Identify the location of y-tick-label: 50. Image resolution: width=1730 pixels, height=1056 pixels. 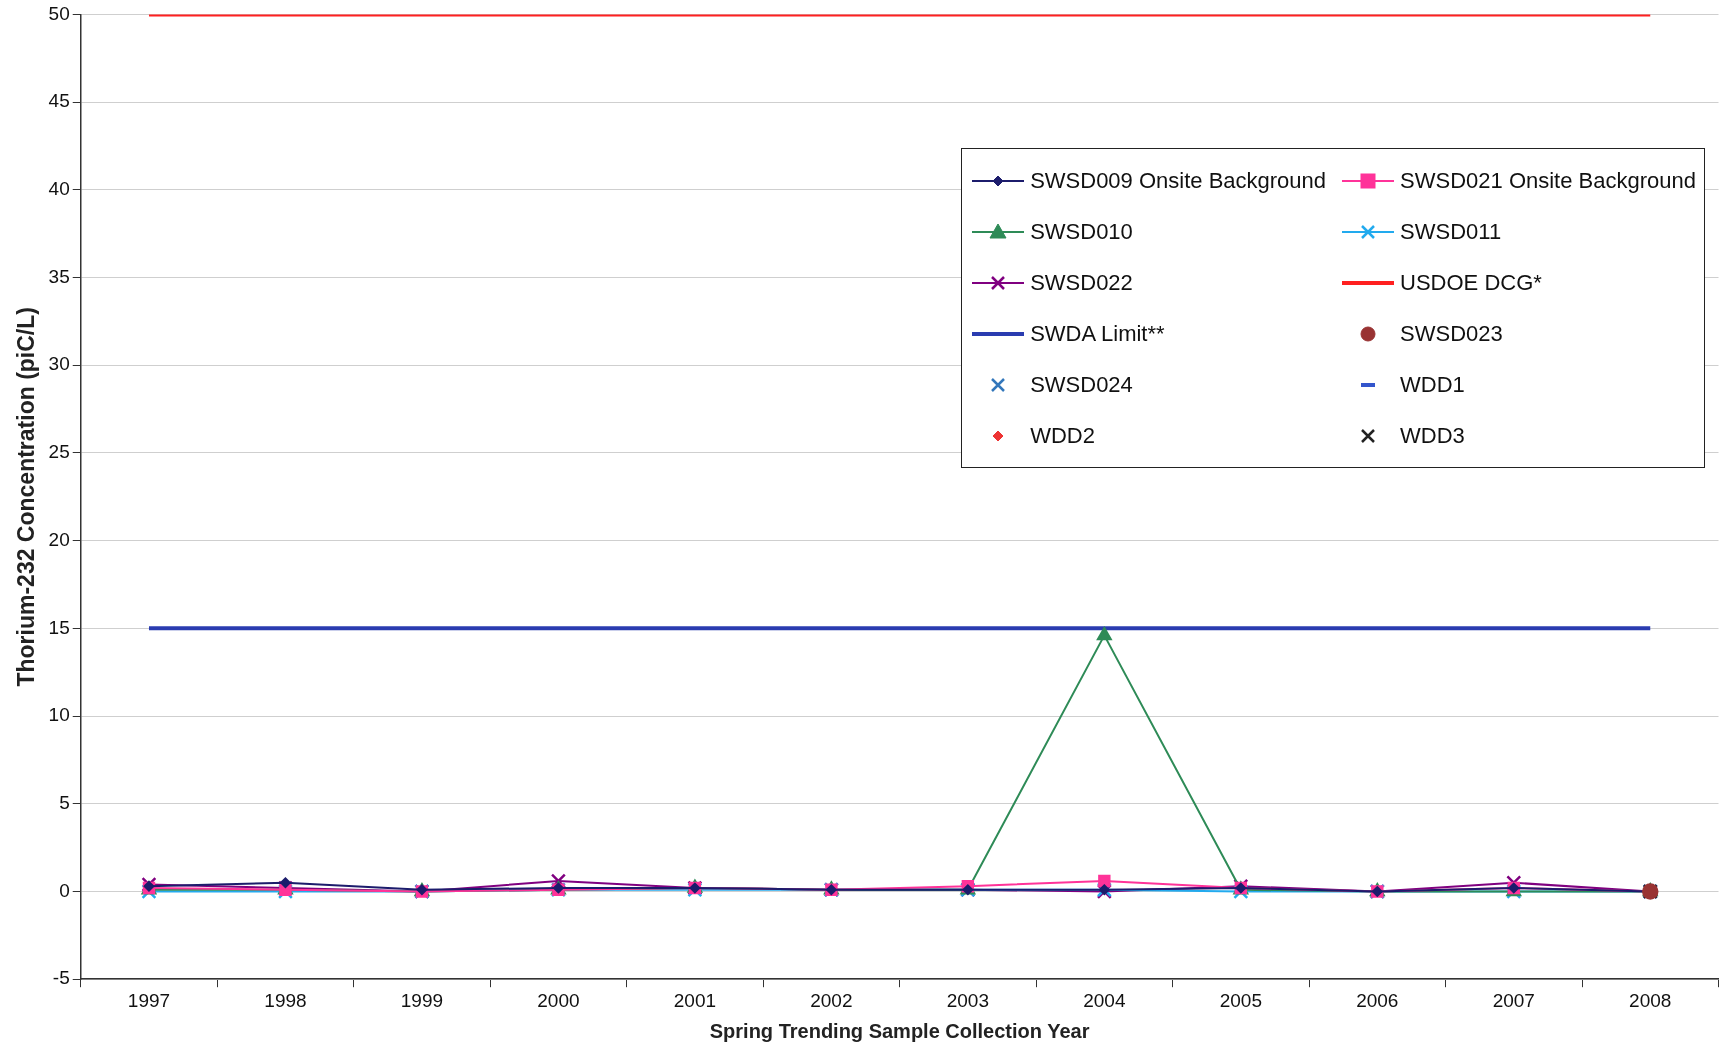
(59, 13).